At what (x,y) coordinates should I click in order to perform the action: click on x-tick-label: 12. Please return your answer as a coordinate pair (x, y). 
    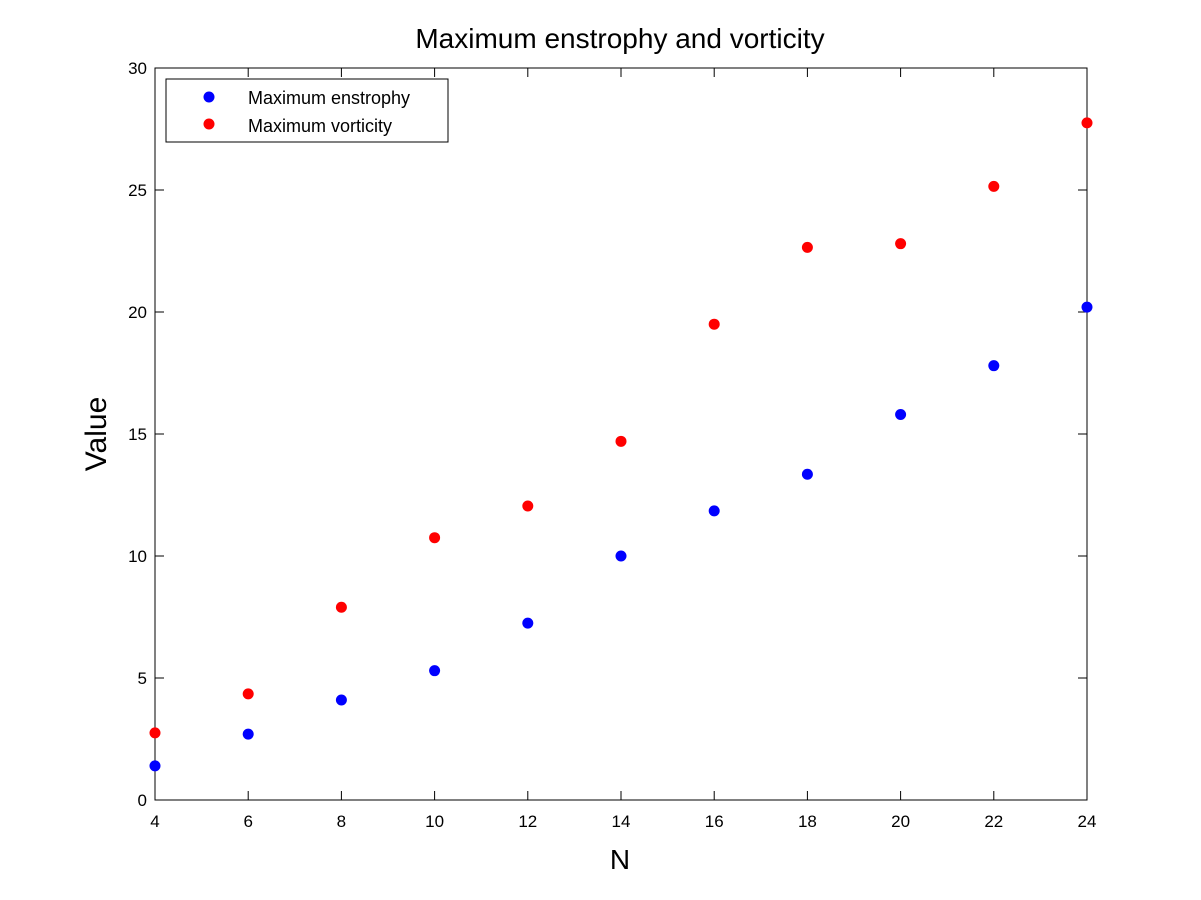
    Looking at the image, I should click on (527, 821).